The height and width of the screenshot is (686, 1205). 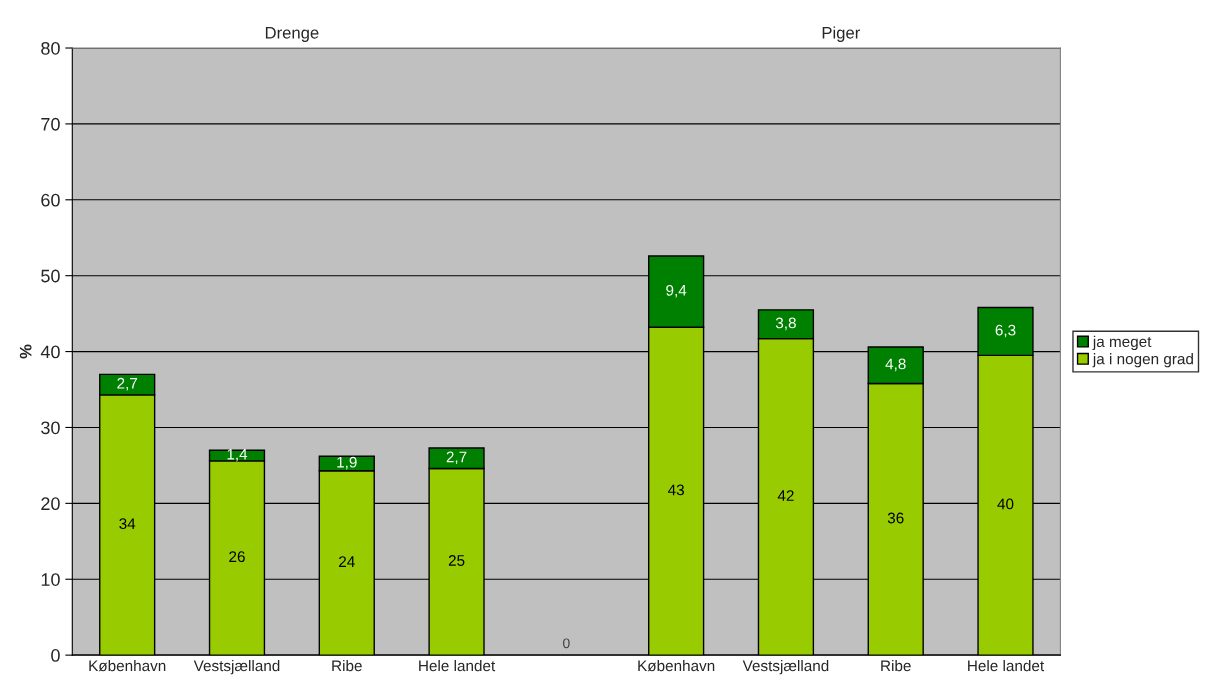 I want to click on data-label: 42, so click(x=785, y=495).